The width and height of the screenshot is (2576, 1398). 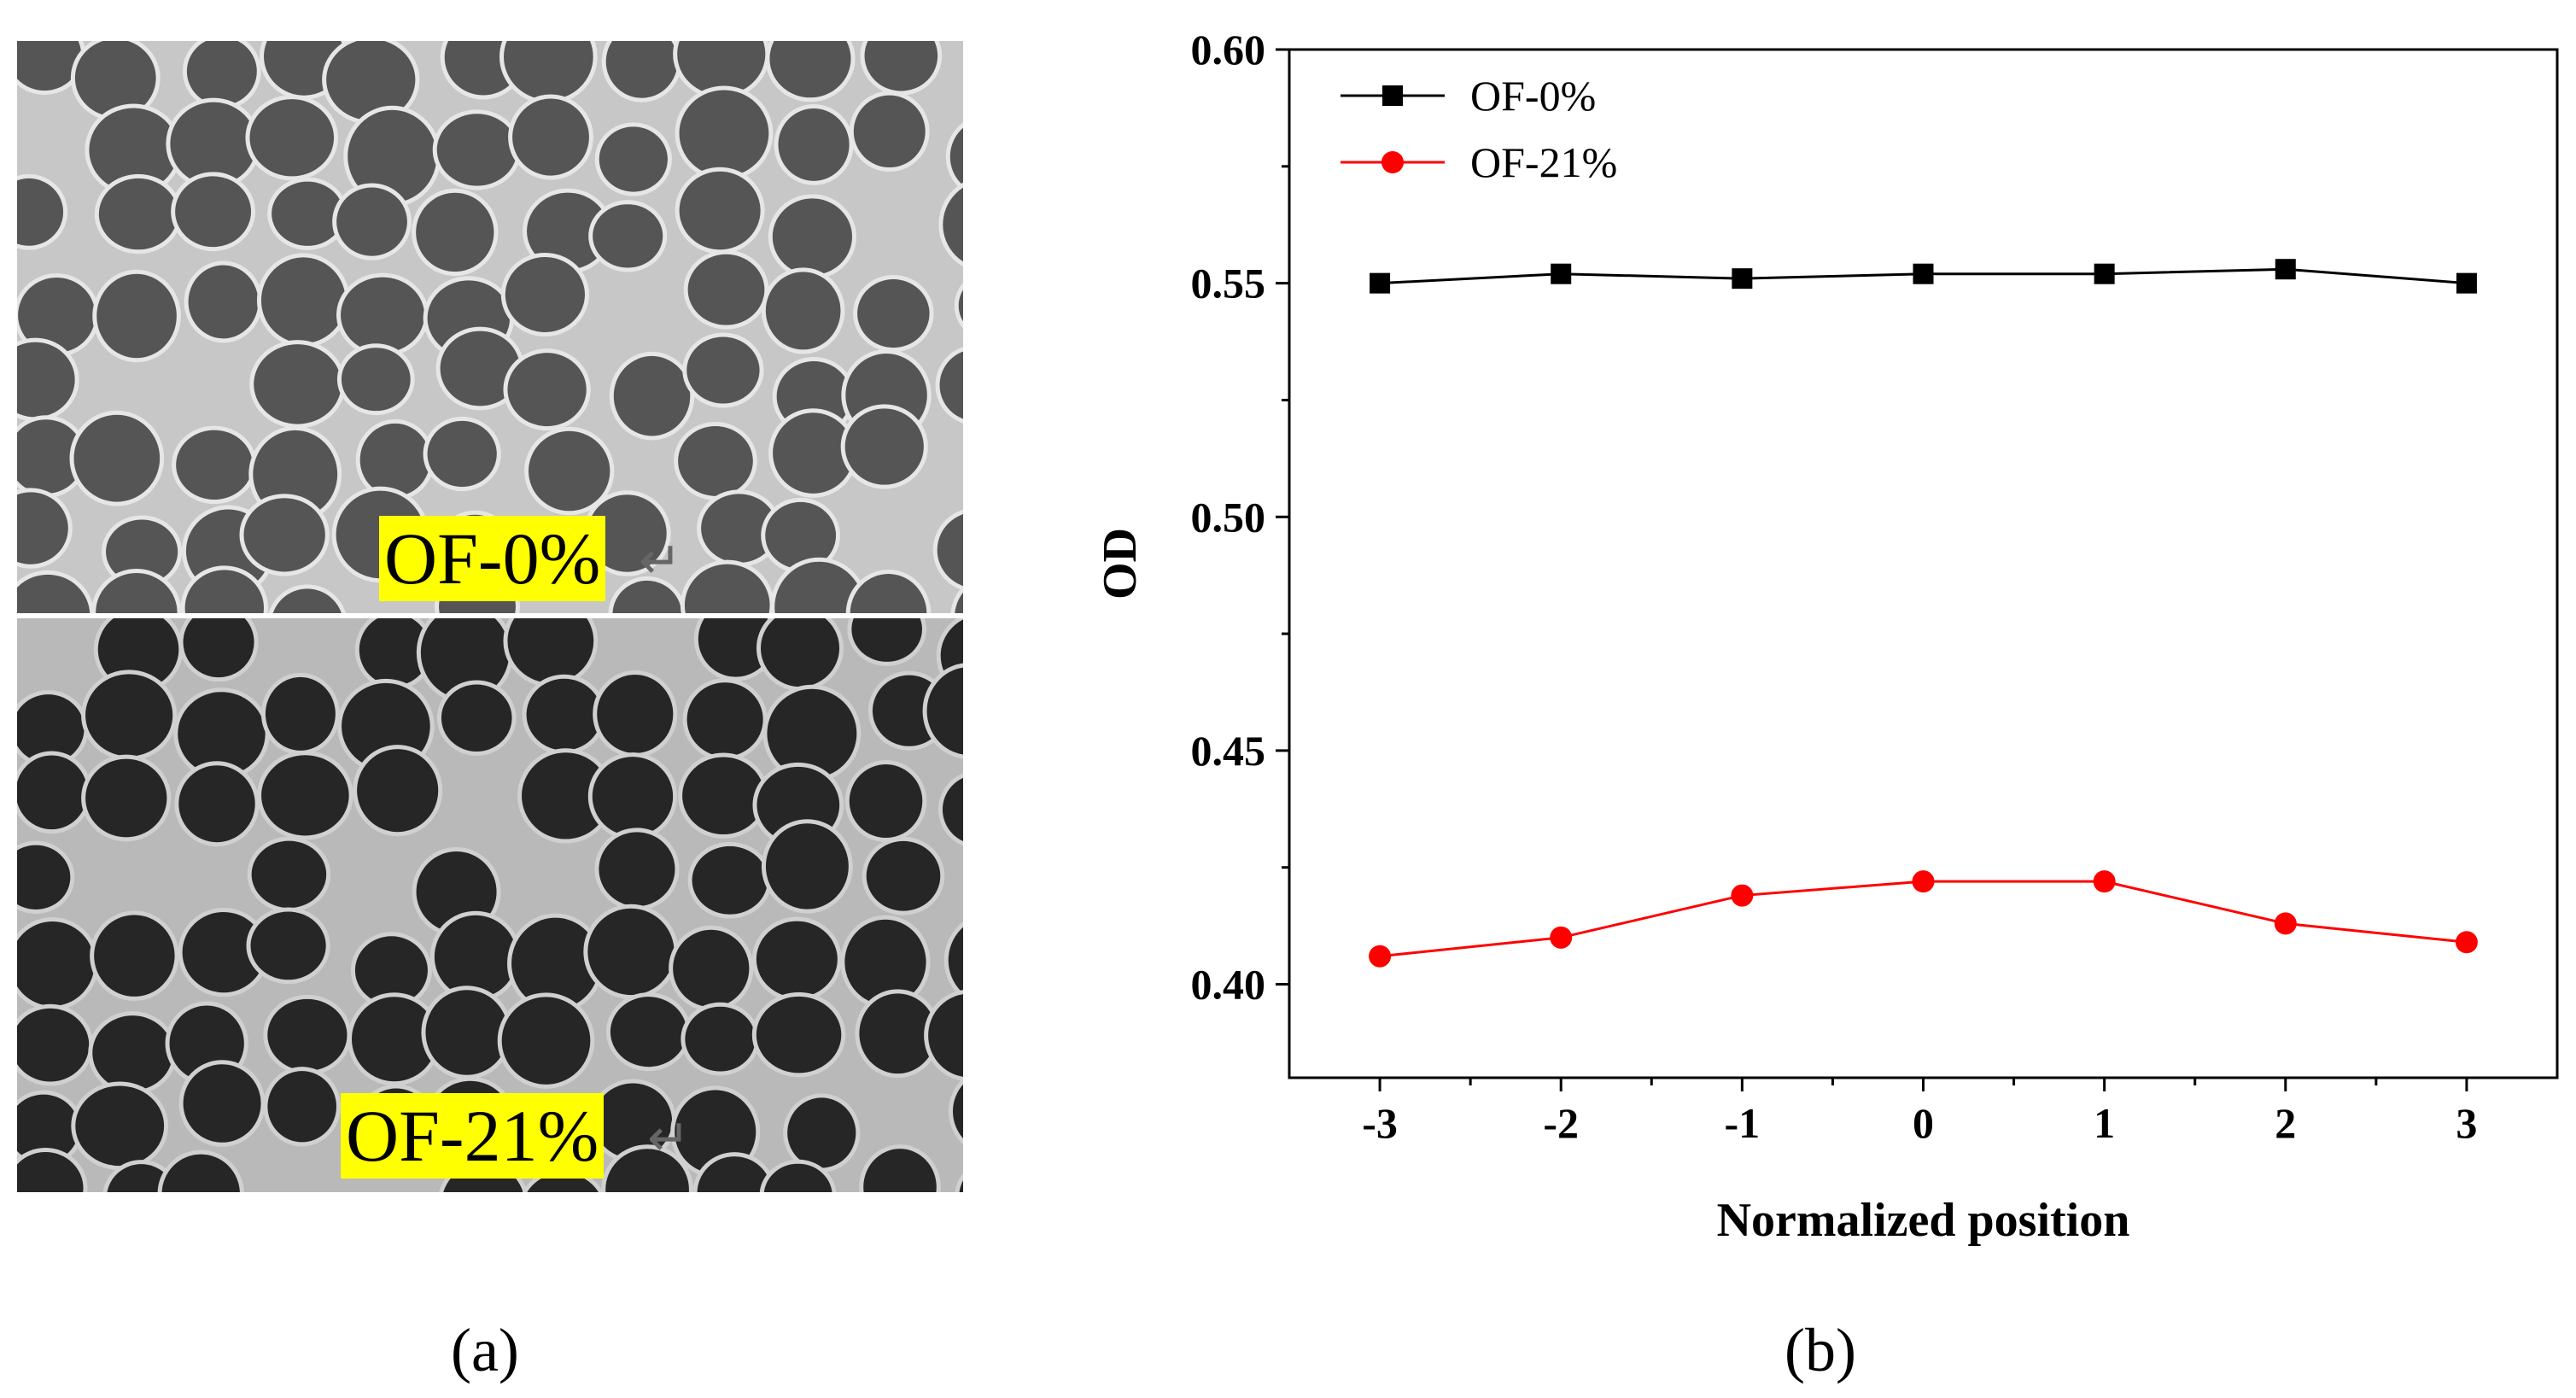 I want to click on y-tick-label: 0.60, so click(x=1228, y=49).